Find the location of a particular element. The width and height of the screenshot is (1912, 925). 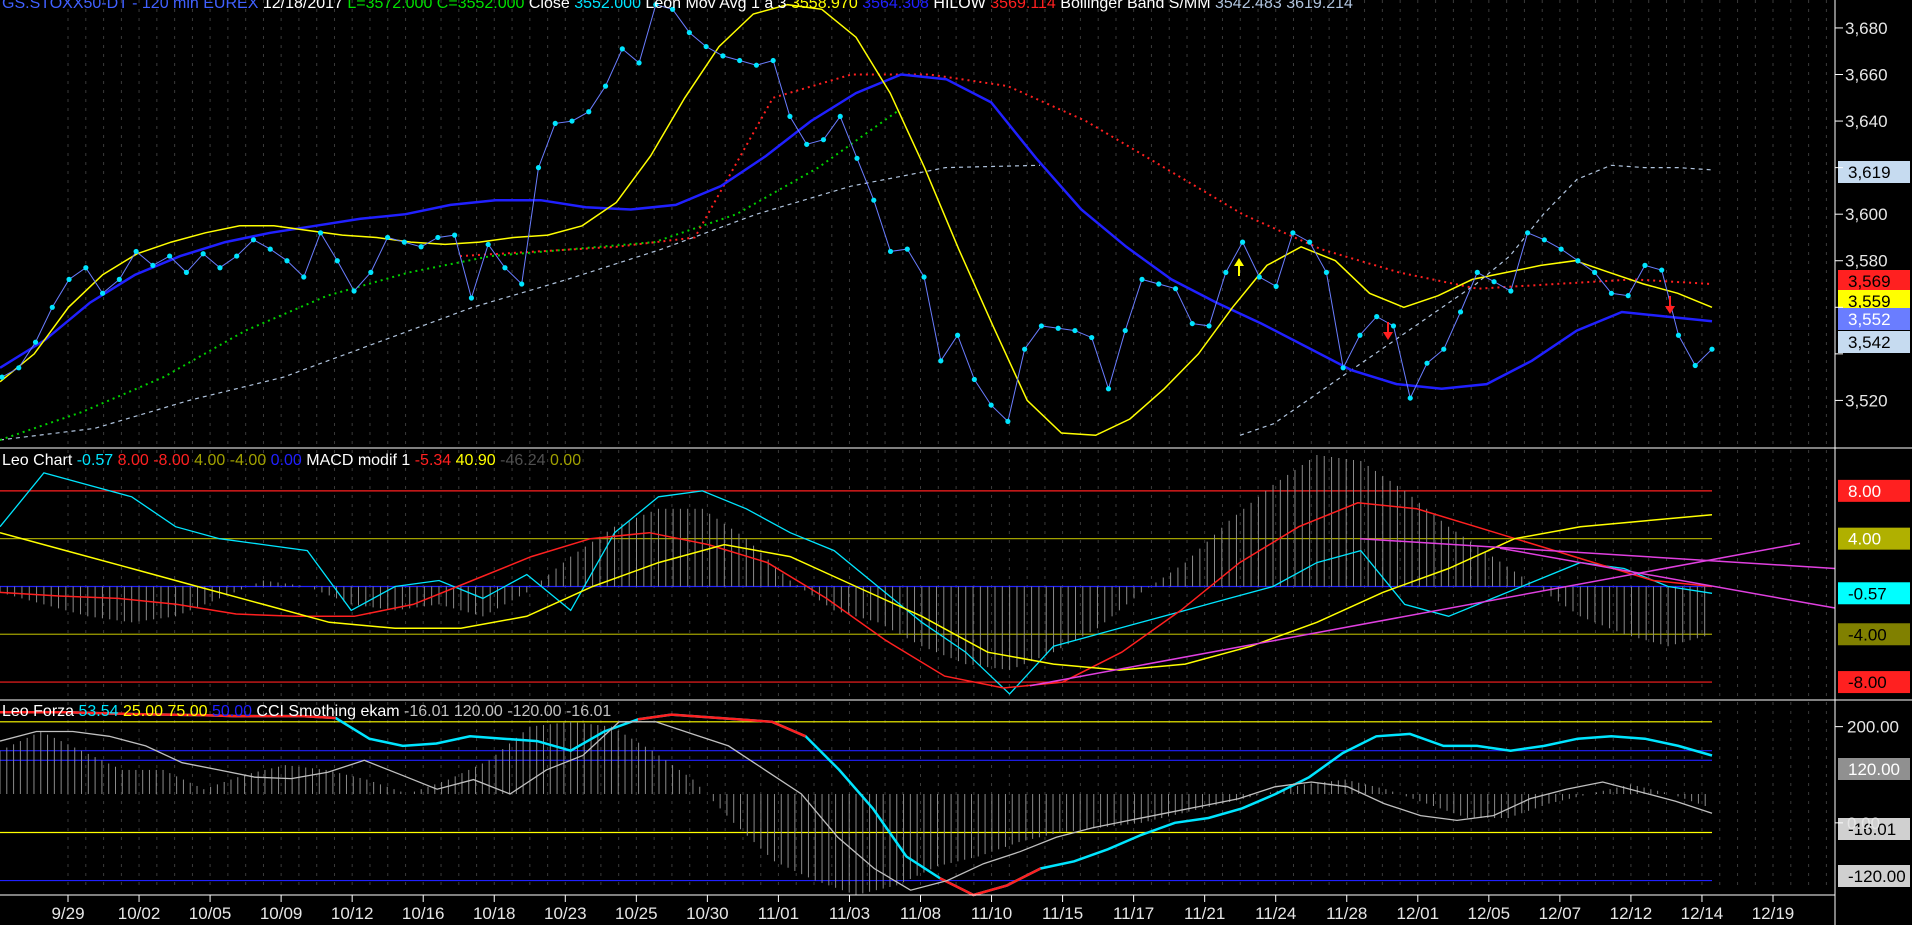

leo-forza-overbought-line is located at coordinates (722, 725).